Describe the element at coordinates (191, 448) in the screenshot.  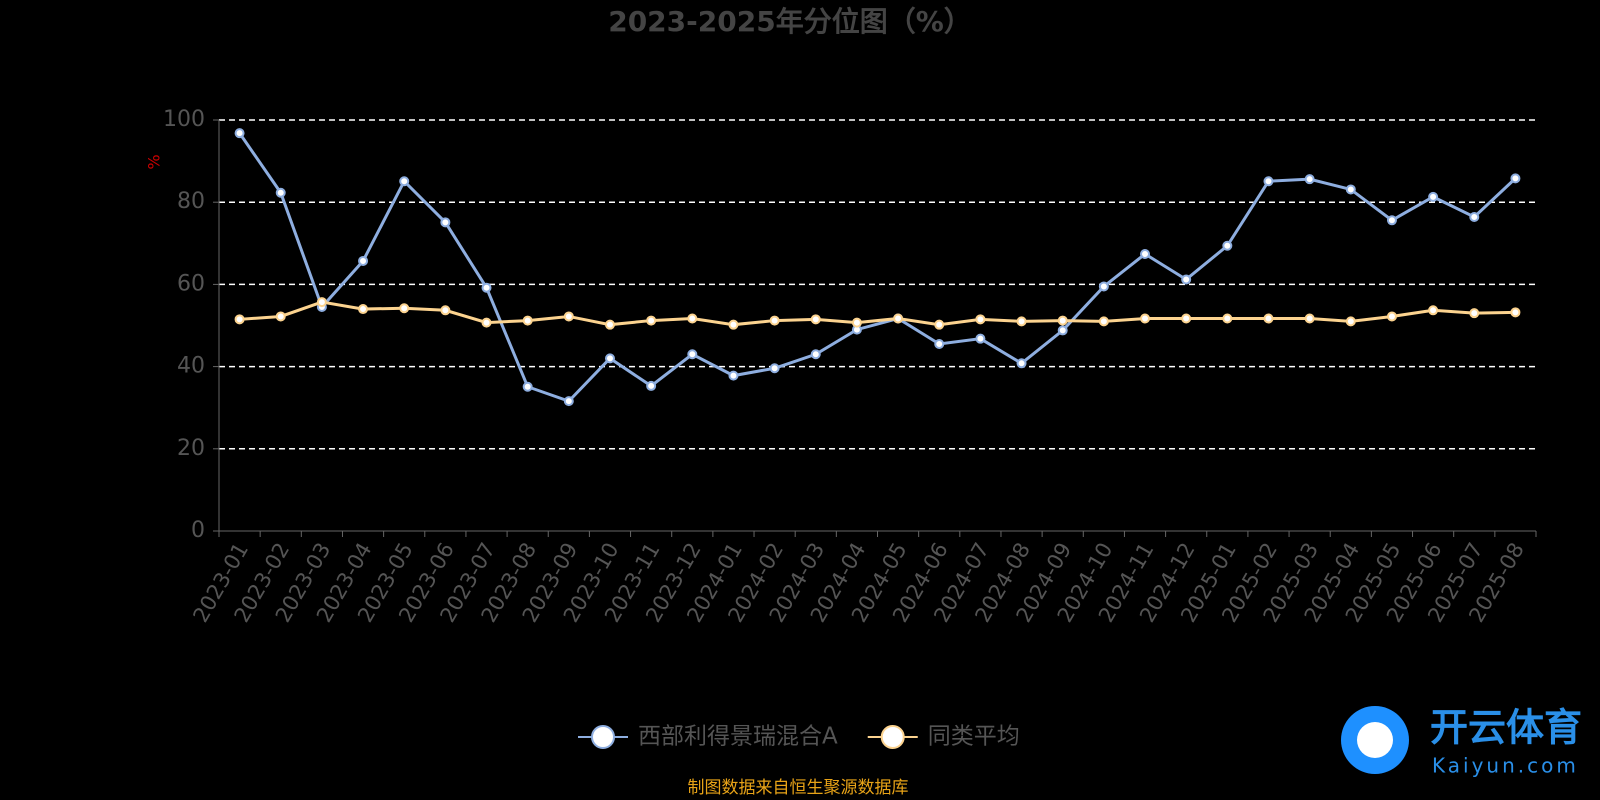
I see `y-tick-label: 20` at that location.